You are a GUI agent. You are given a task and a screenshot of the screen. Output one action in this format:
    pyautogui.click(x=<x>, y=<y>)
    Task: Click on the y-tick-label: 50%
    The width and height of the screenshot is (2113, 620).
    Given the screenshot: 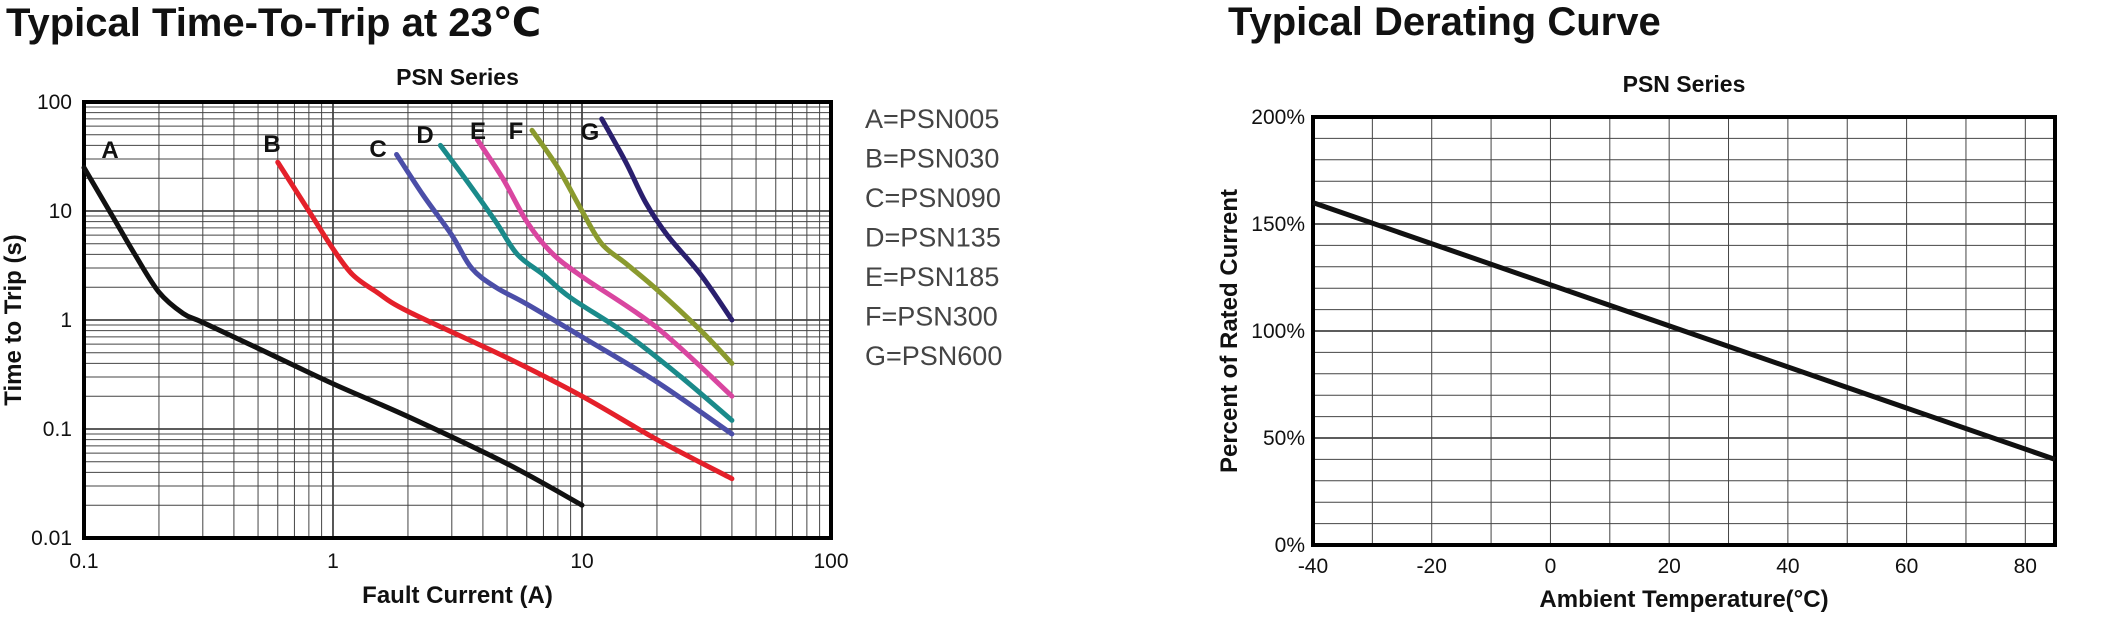 What is the action you would take?
    pyautogui.click(x=1284, y=438)
    